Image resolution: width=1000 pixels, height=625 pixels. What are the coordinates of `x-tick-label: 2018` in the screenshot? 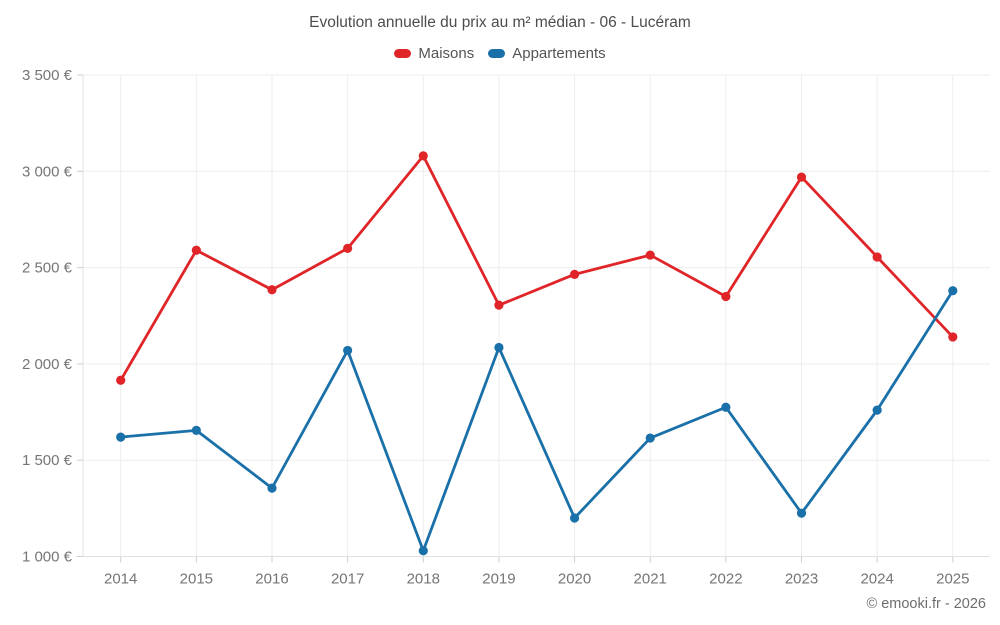 It's located at (423, 579).